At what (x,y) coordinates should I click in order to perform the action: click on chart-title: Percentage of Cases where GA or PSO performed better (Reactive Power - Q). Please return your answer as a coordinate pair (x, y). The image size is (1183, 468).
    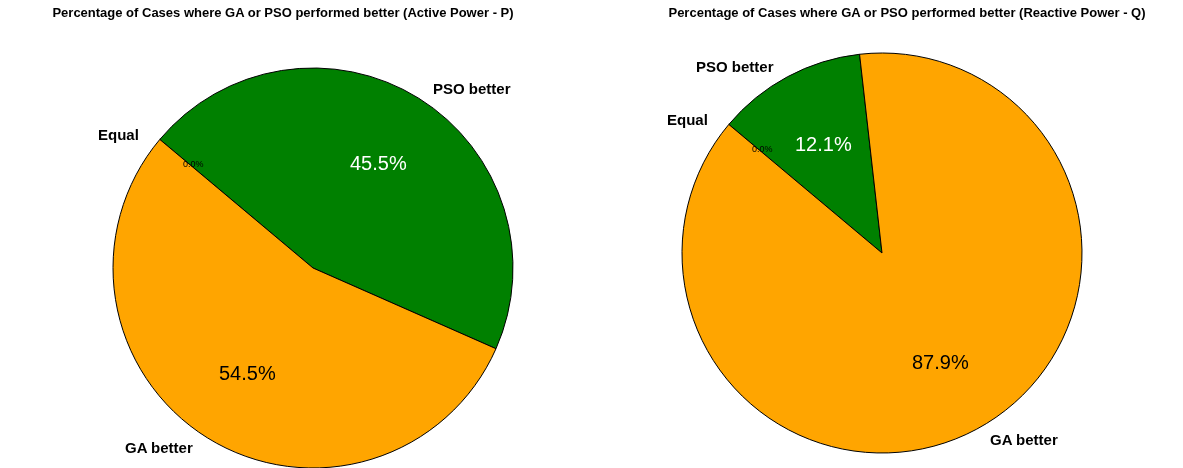
    Looking at the image, I should click on (907, 12).